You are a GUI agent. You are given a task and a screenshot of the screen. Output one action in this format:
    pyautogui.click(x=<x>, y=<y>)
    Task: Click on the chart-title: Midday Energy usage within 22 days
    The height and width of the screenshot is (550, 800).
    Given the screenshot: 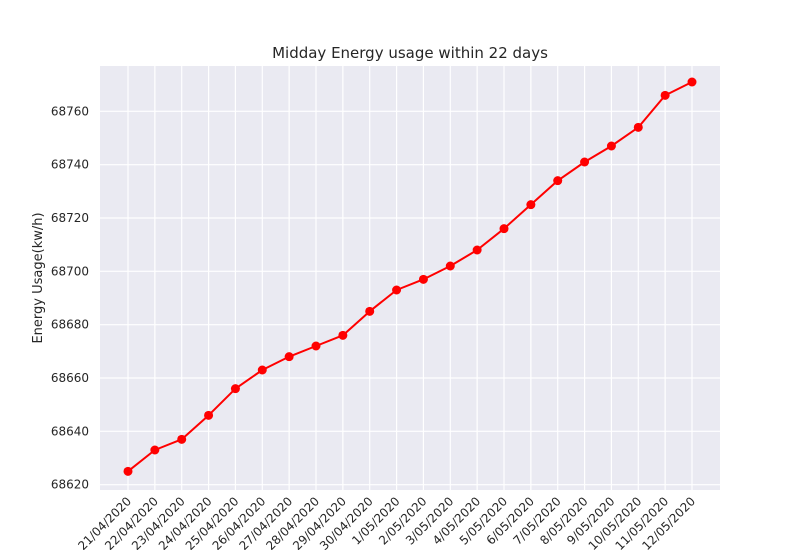 What is the action you would take?
    pyautogui.click(x=410, y=53)
    